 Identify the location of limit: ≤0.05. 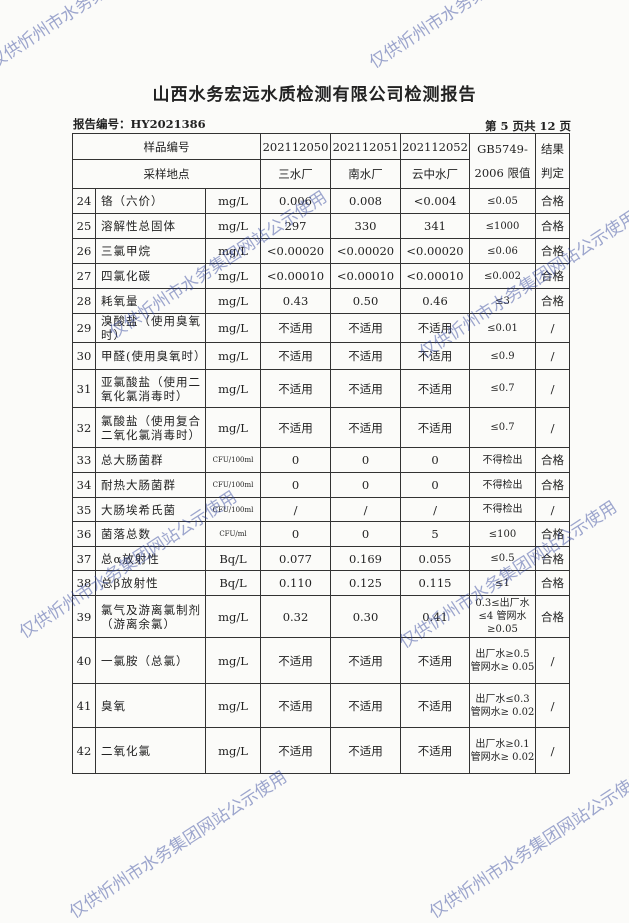
(502, 201).